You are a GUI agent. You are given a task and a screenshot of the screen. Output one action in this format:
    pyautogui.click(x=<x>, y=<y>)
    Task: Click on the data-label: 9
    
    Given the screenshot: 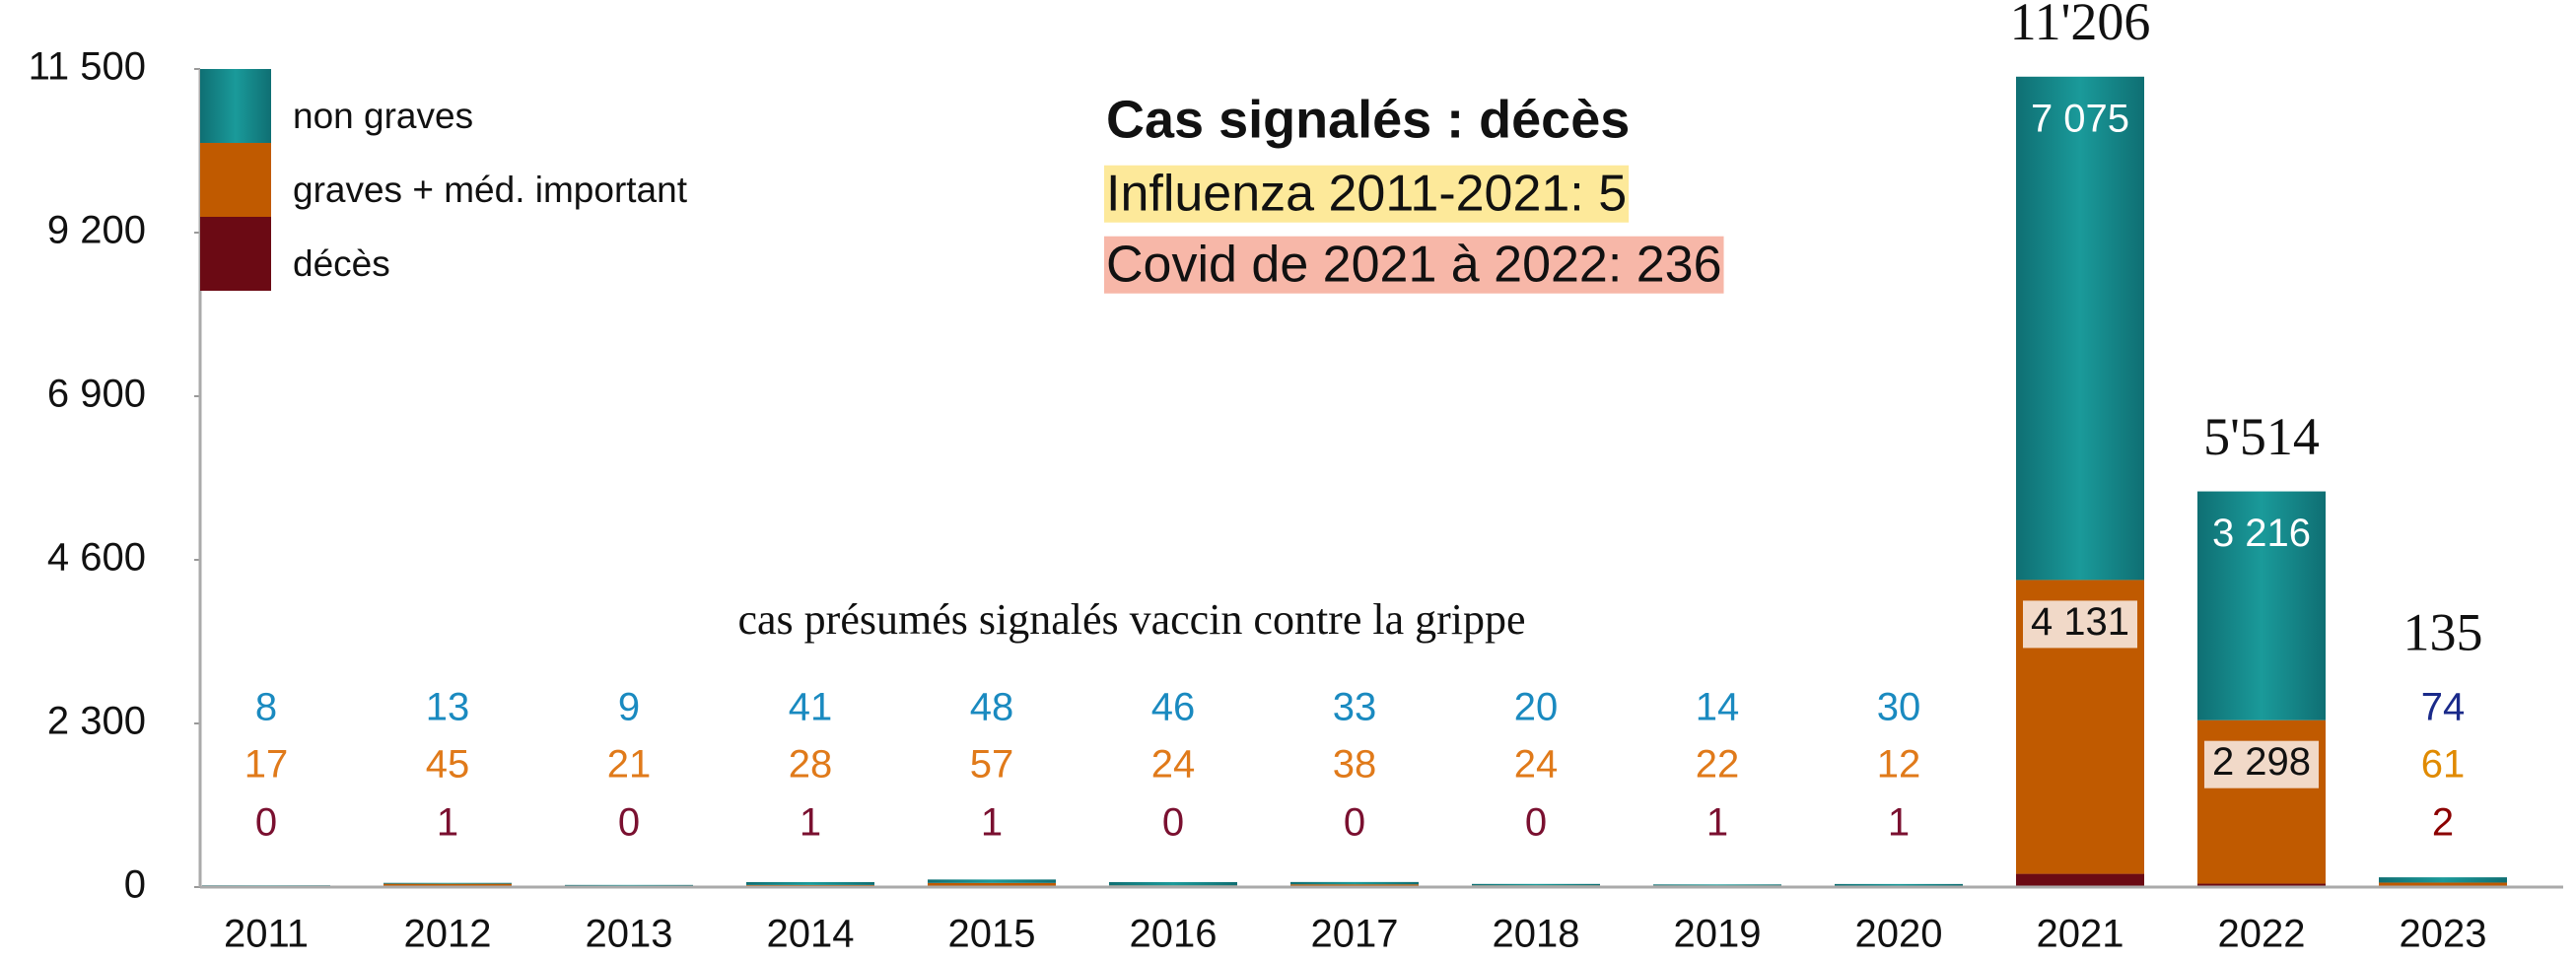 What is the action you would take?
    pyautogui.click(x=629, y=707)
    